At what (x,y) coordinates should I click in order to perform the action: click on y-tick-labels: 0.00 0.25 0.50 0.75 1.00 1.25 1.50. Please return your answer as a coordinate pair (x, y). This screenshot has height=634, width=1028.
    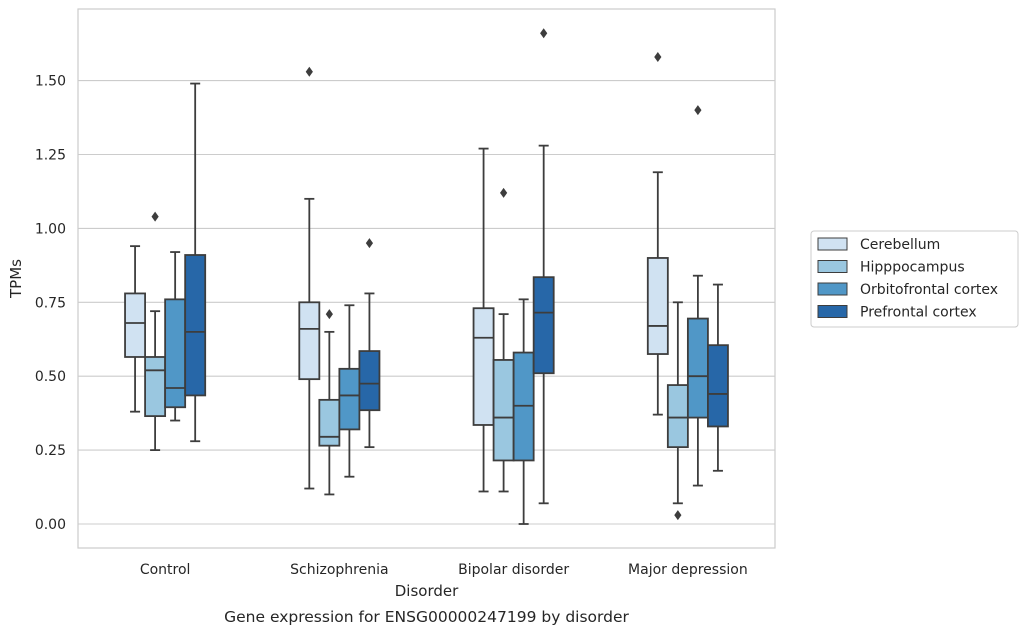
    Looking at the image, I should click on (50, 303).